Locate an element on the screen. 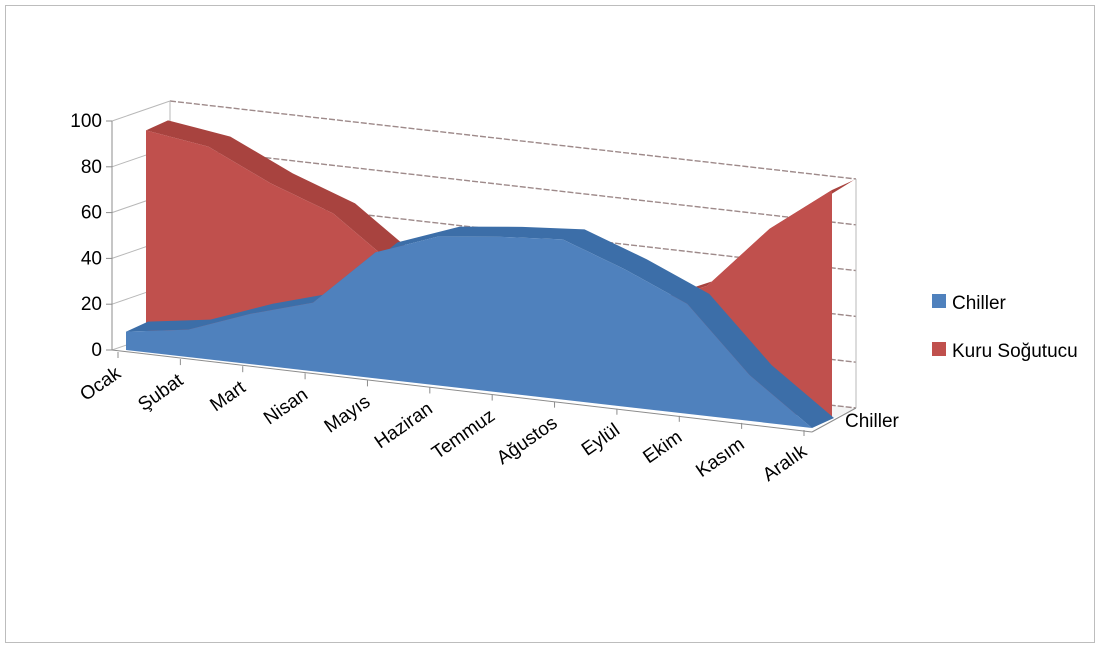 The image size is (1104, 648). depth-axis-label: Chiller is located at coordinates (872, 421).